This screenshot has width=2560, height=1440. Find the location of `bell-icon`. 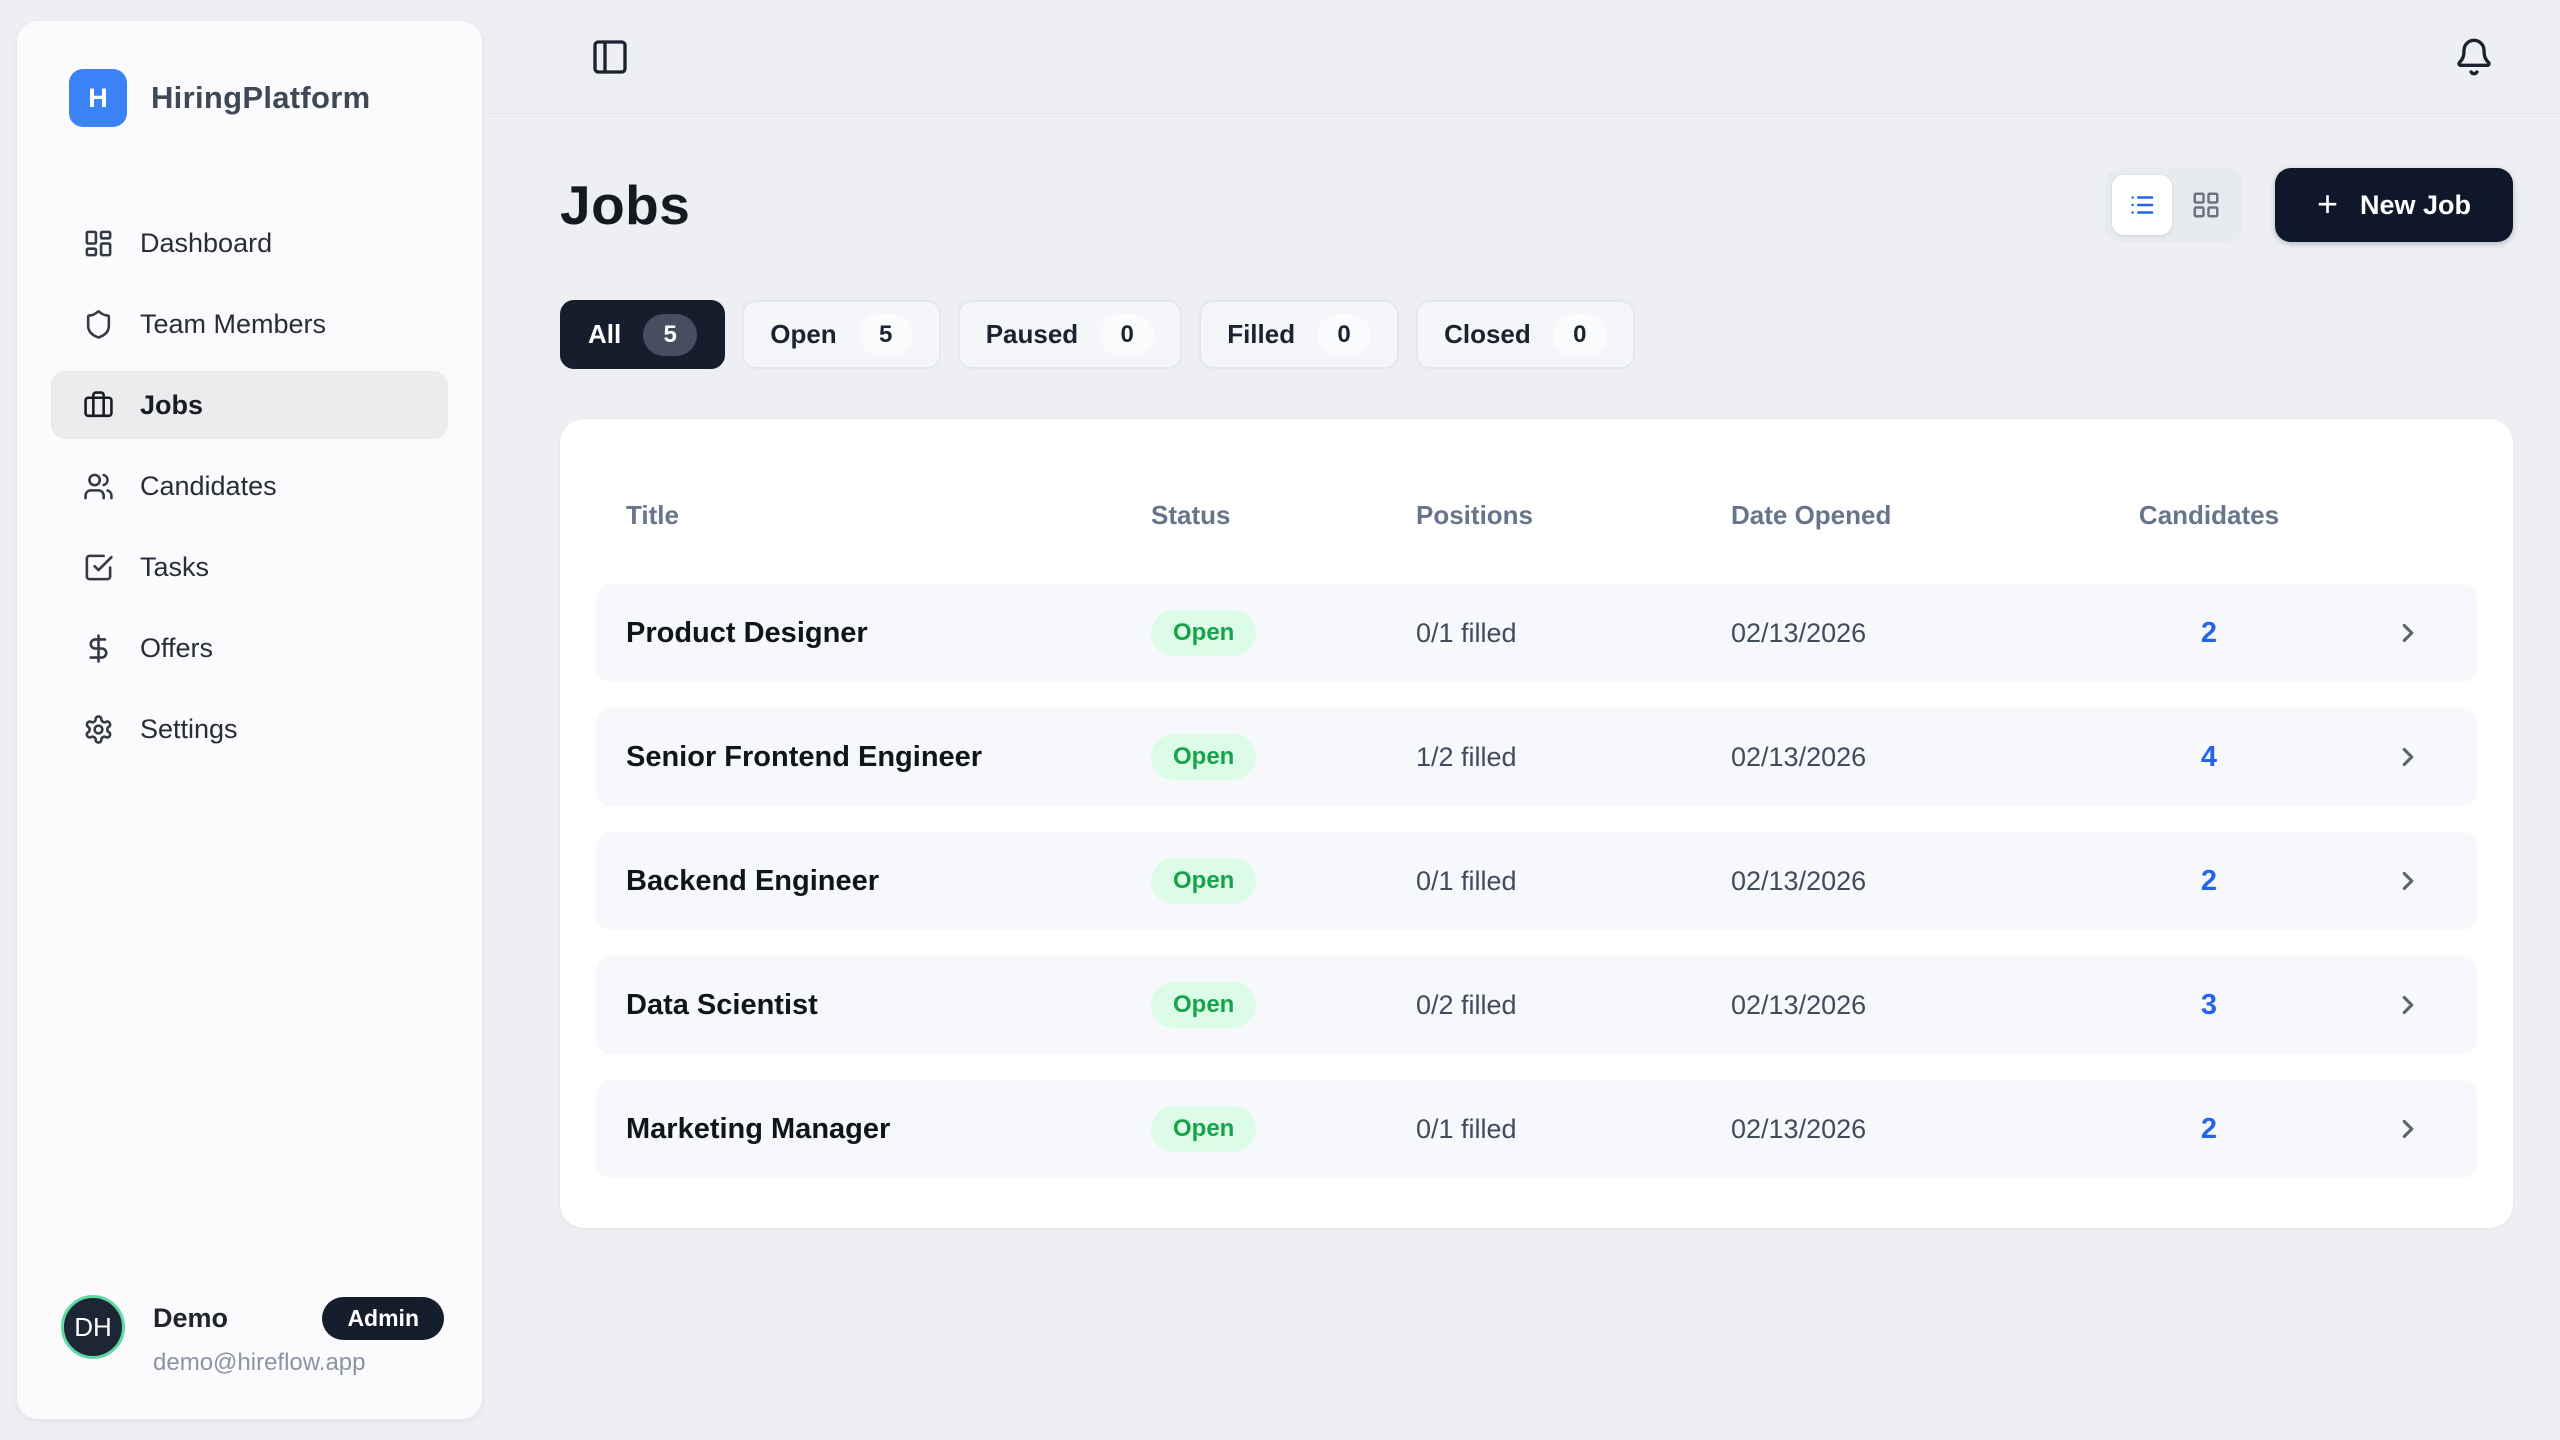

bell-icon is located at coordinates (2474, 57).